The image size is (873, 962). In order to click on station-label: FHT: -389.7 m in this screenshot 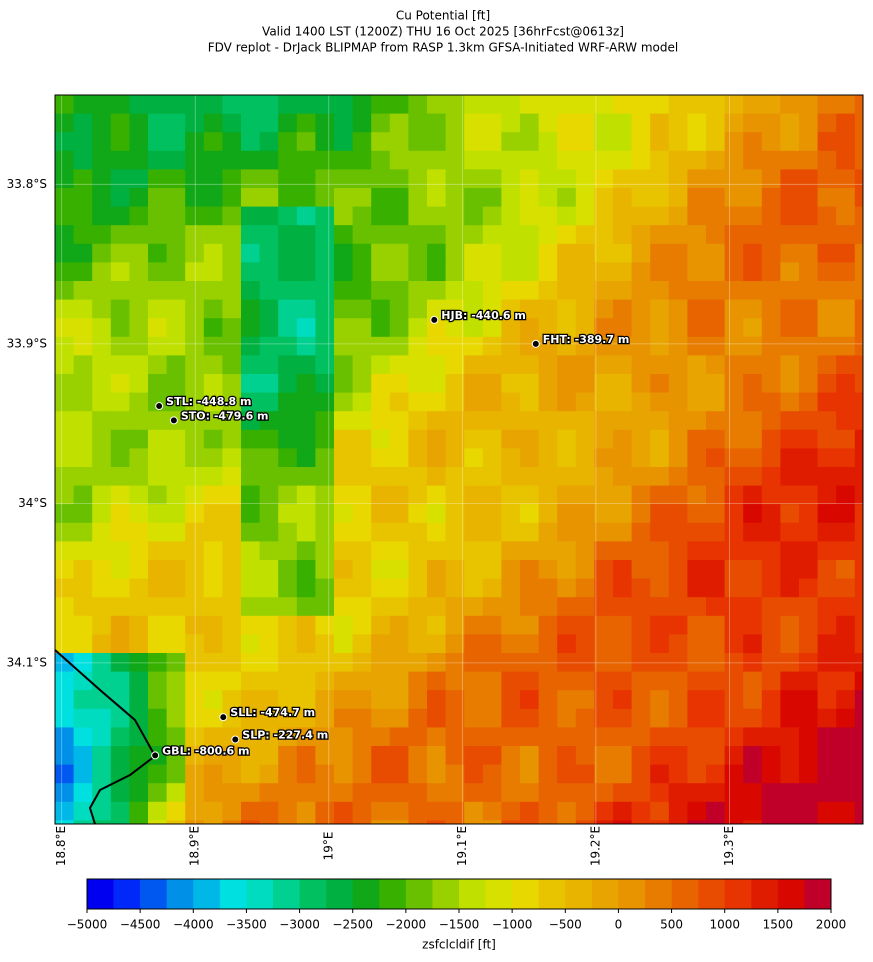, I will do `click(586, 339)`.